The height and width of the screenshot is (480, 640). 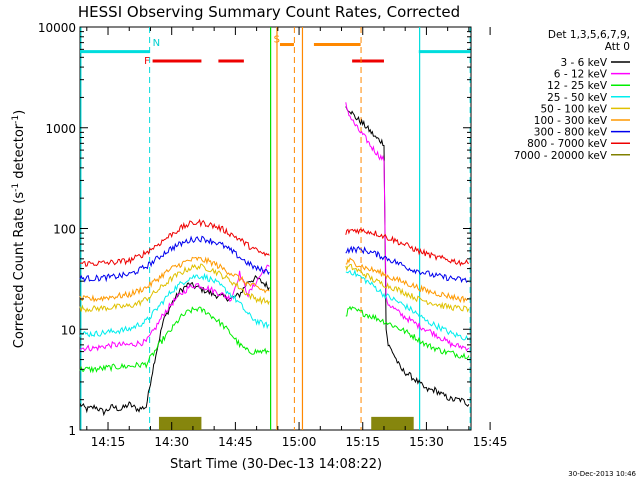 What do you see at coordinates (490, 442) in the screenshot?
I see `x-tick-label-6: 15:45` at bounding box center [490, 442].